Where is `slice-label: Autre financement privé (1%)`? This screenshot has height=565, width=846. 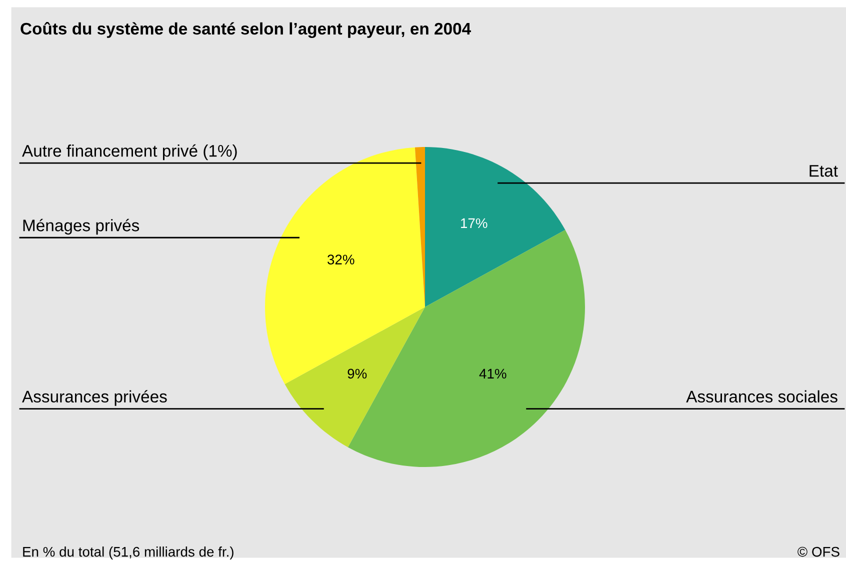 slice-label: Autre financement privé (1%) is located at coordinates (129, 152).